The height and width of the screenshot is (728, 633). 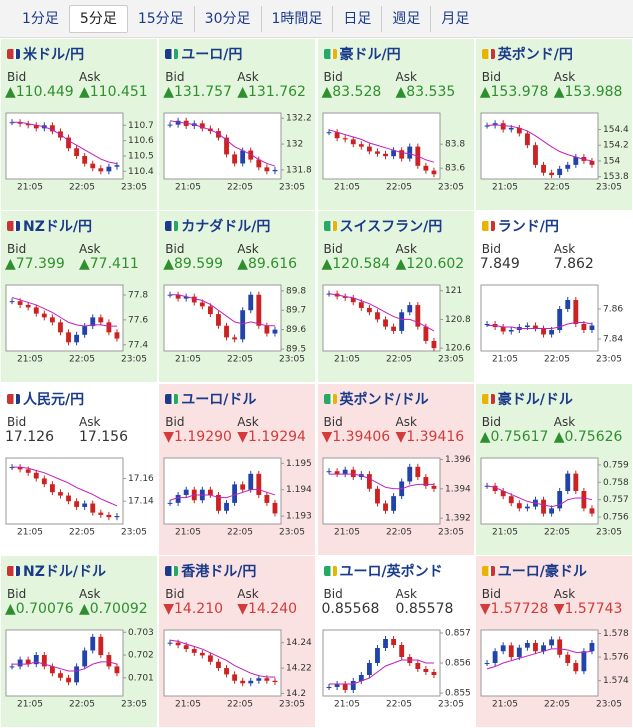 I want to click on pair-name-text: 米ドル/円, so click(x=54, y=55).